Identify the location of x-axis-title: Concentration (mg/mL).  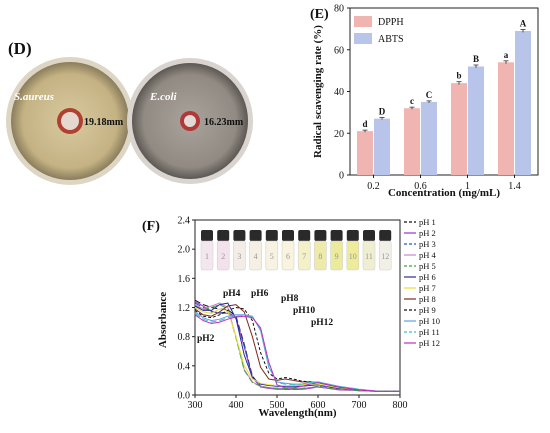
(444, 193).